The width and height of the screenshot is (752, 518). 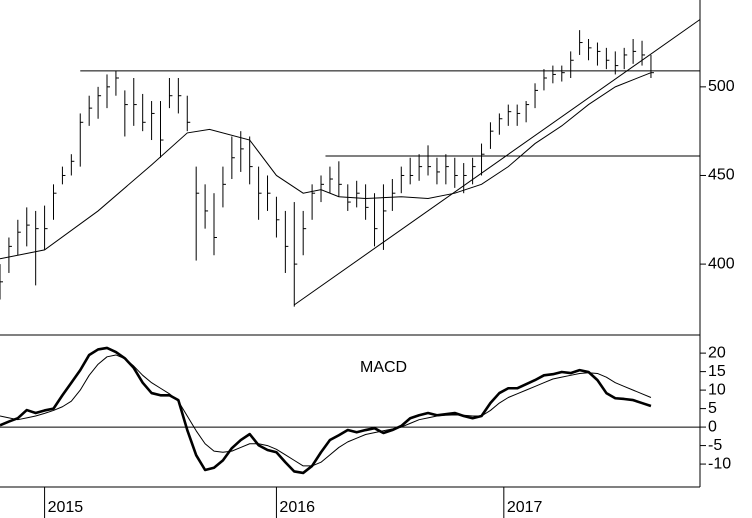 What do you see at coordinates (721, 263) in the screenshot?
I see `y-tick-label: 400` at bounding box center [721, 263].